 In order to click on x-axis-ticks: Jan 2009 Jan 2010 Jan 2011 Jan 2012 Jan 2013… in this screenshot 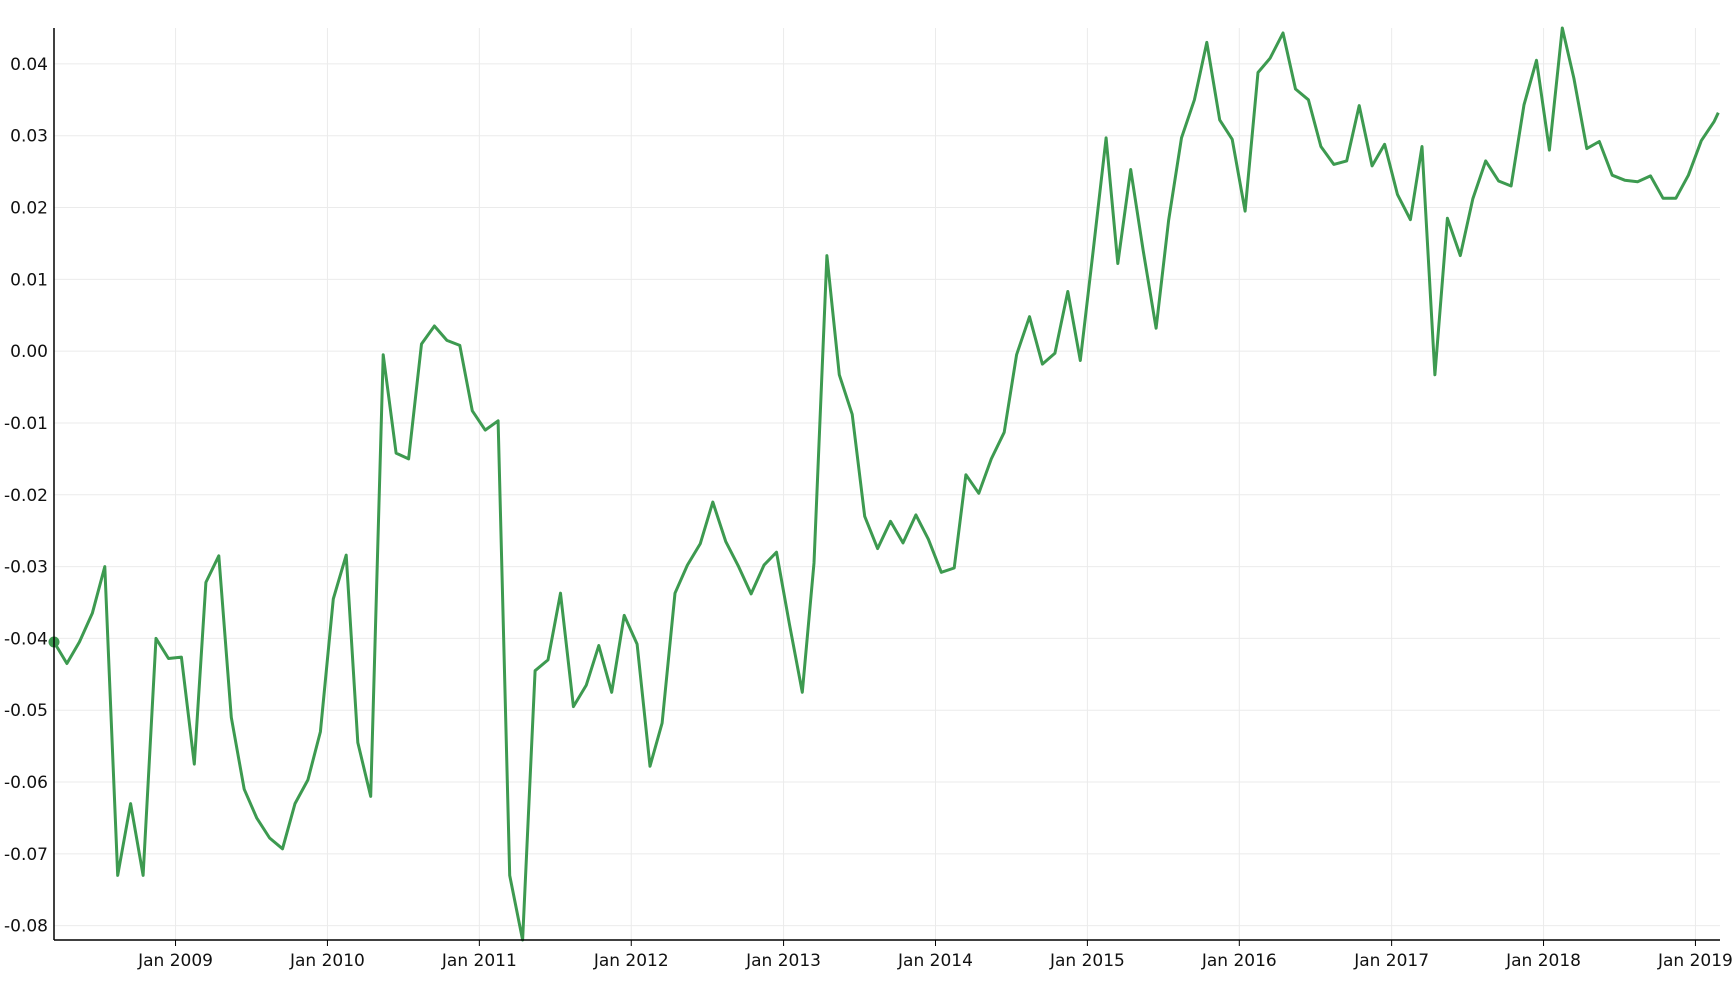, I will do `click(935, 955)`.